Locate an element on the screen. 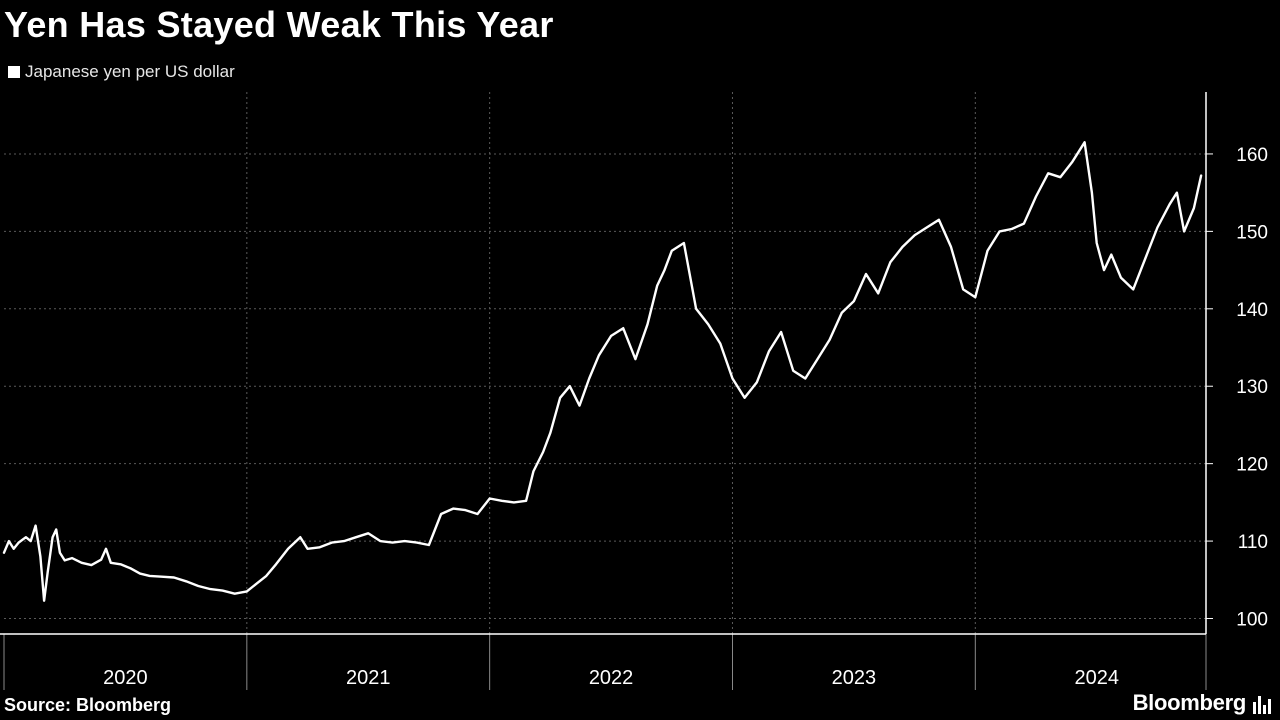 This screenshot has height=720, width=1280. y-tick-label: 100 is located at coordinates (1252, 620).